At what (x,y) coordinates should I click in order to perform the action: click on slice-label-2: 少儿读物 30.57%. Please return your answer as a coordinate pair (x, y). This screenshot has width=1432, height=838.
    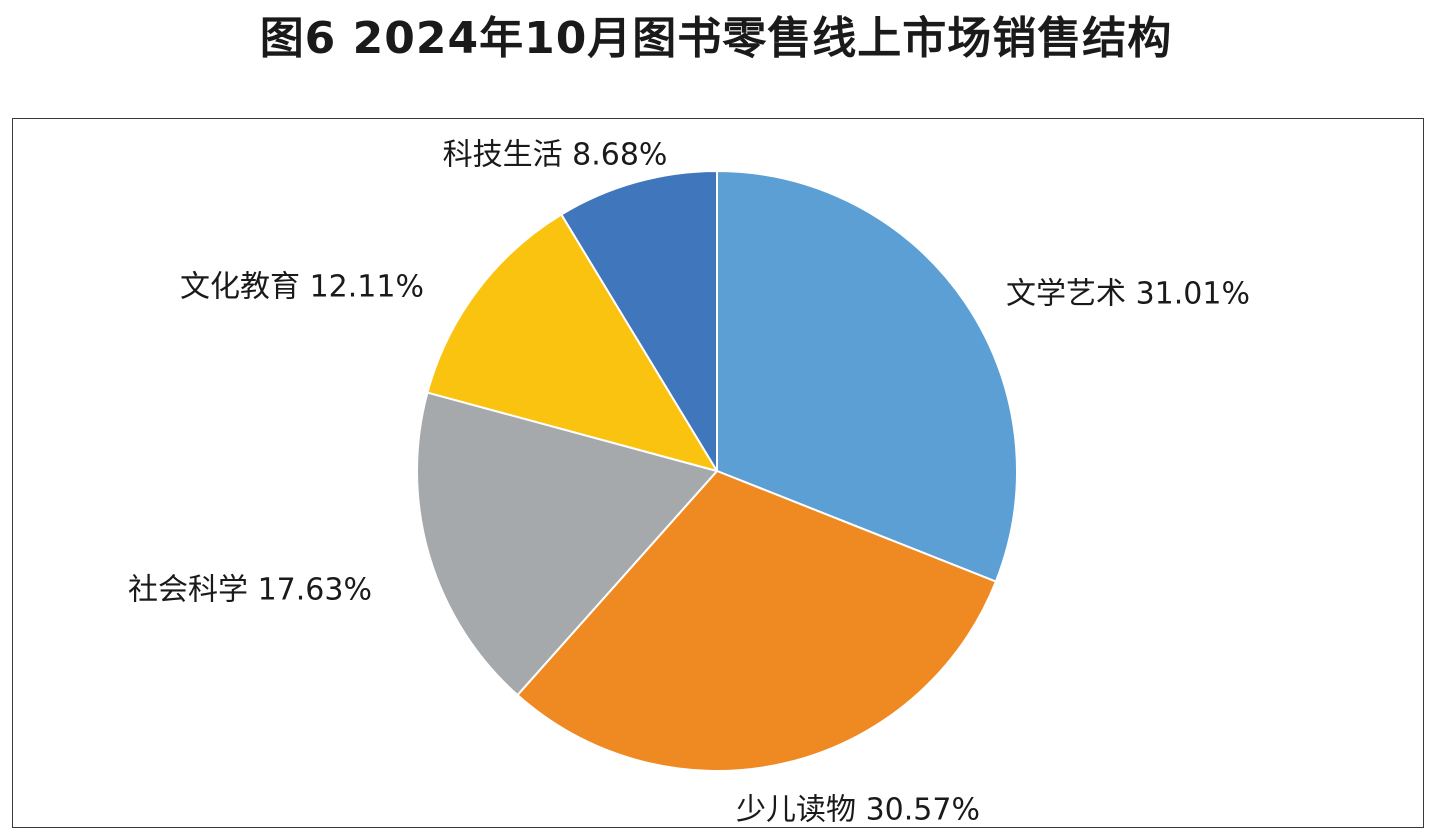
    Looking at the image, I should click on (858, 810).